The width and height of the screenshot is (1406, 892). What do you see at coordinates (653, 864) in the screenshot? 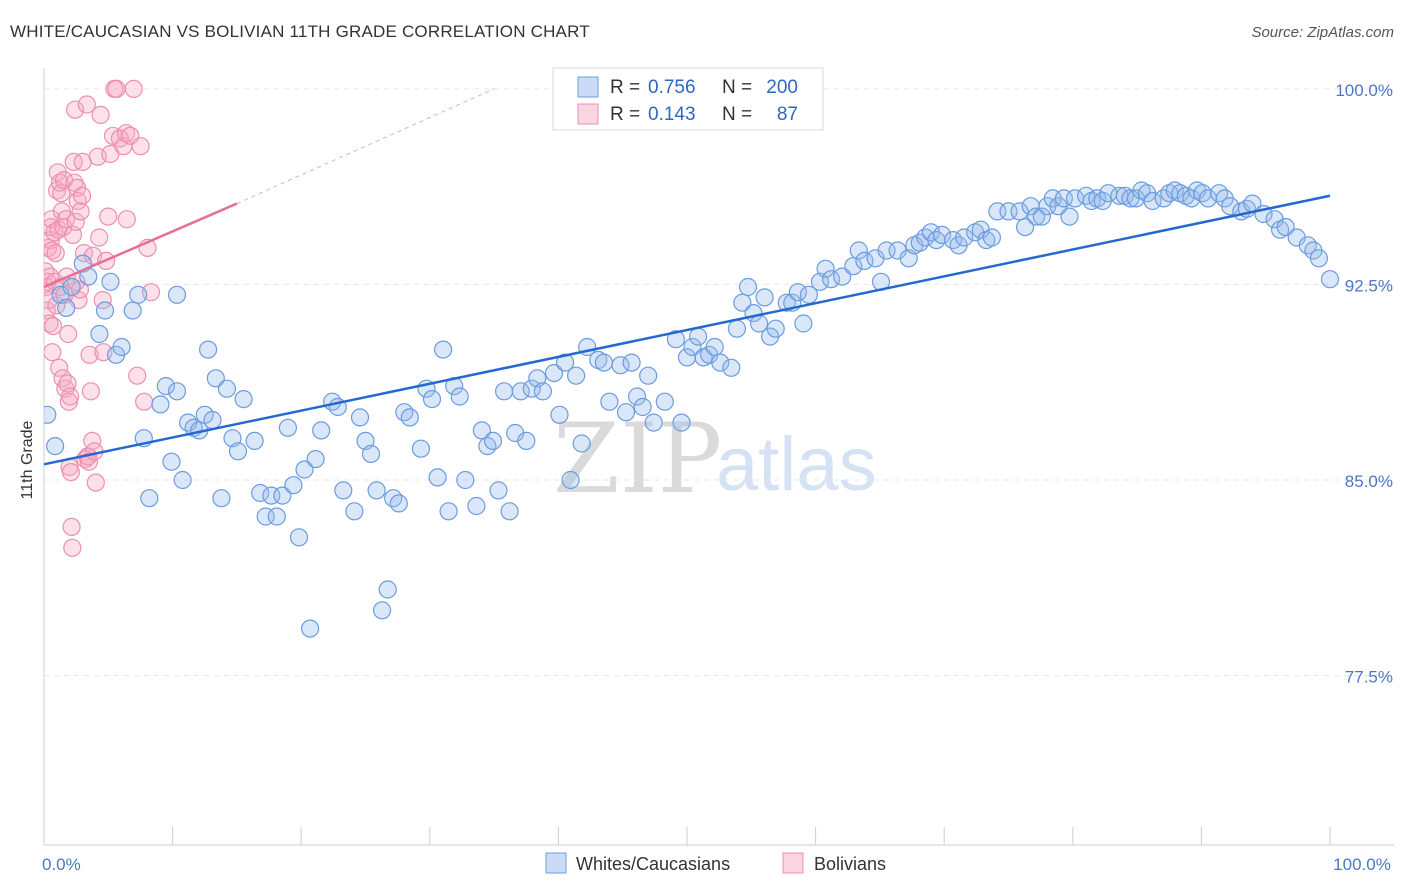
I see `legend-whites-label: Whites/Caucasians` at bounding box center [653, 864].